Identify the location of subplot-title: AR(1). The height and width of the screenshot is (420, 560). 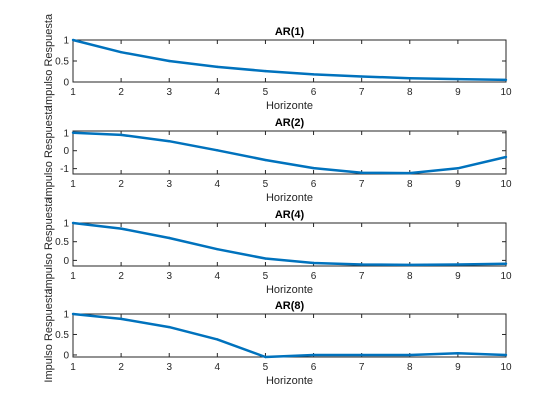
(290, 32).